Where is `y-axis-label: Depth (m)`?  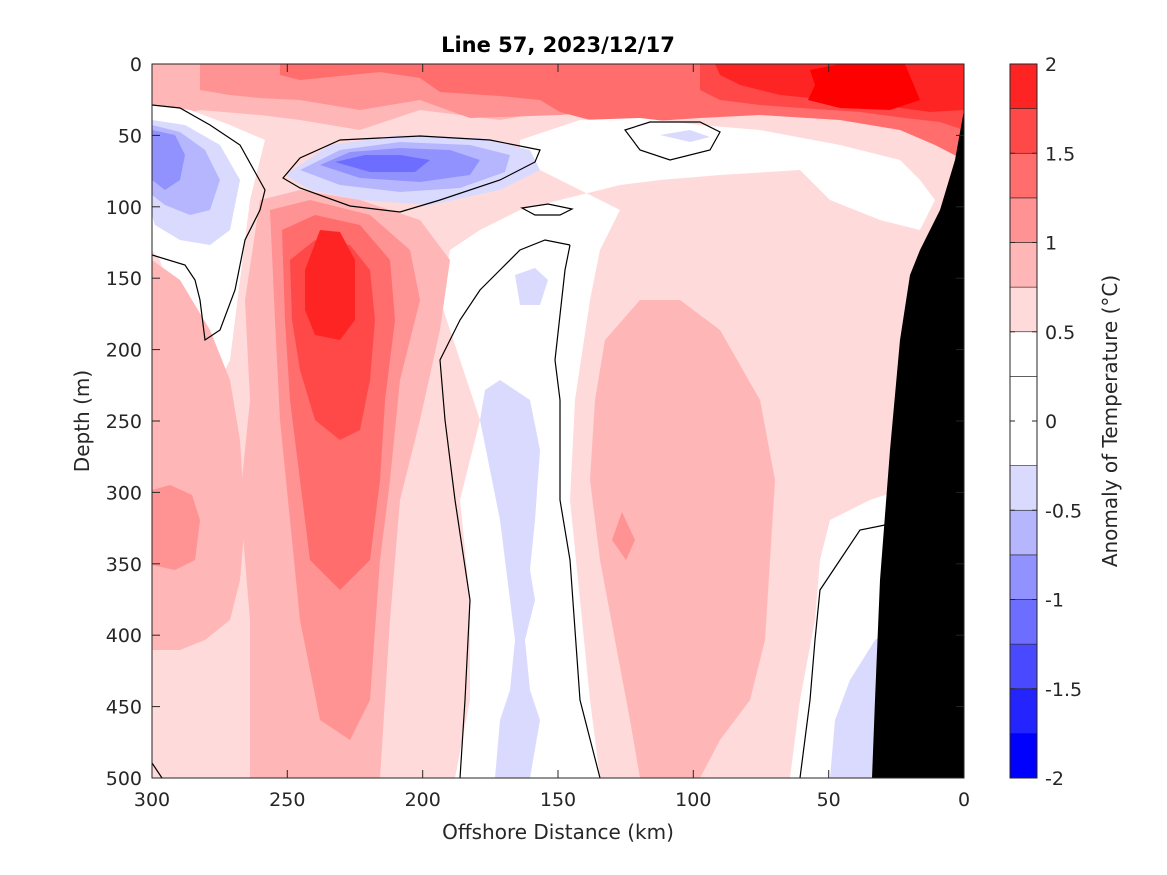
y-axis-label: Depth (m) is located at coordinates (82, 421).